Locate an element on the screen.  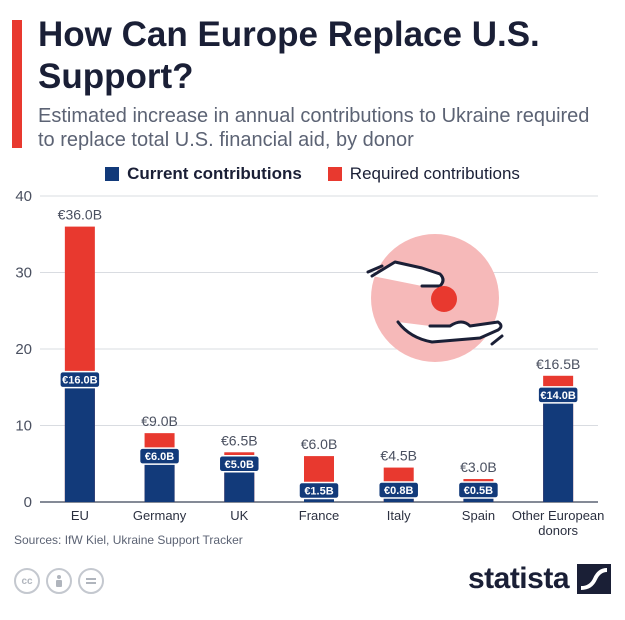
x-tick-label: Italy is located at coordinates (399, 515).